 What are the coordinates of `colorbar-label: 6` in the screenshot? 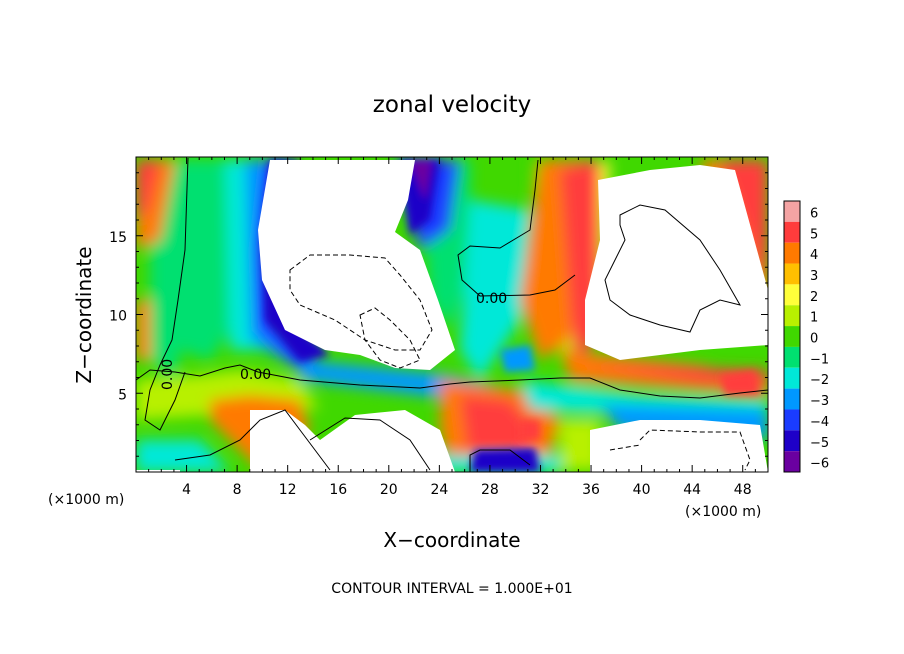 It's located at (814, 213).